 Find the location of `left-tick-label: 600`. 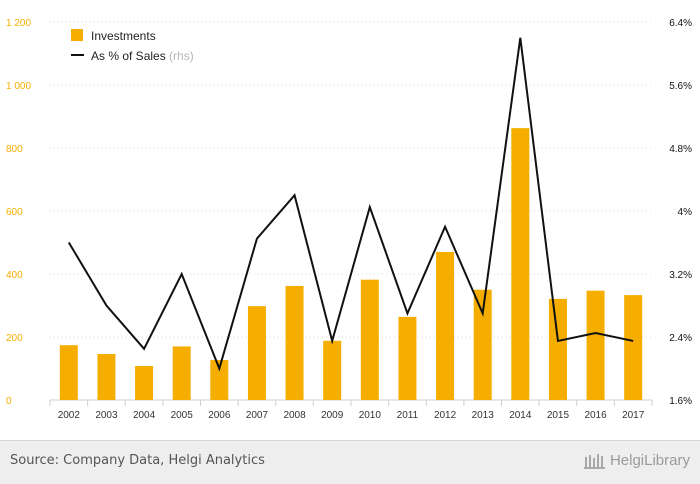

left-tick-label: 600 is located at coordinates (14, 212).